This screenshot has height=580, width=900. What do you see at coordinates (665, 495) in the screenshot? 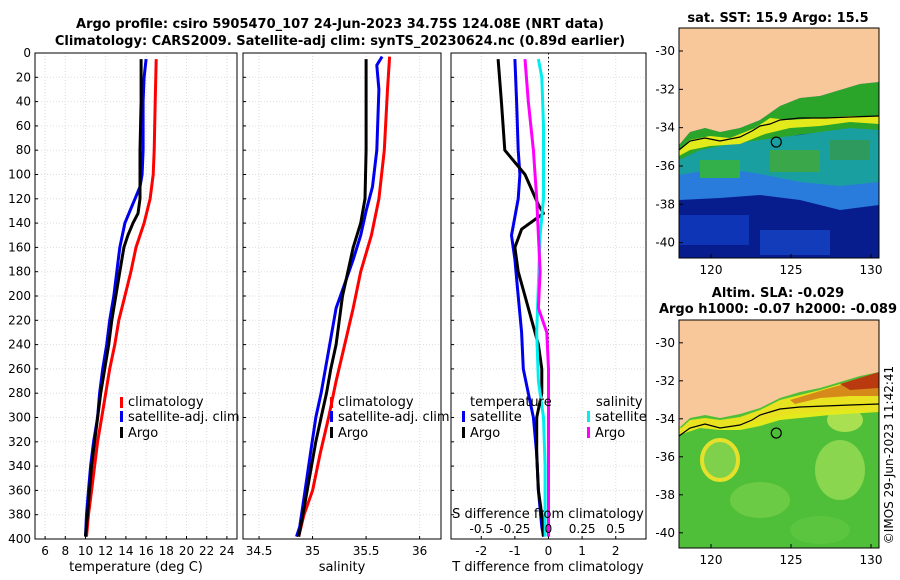
I see `lat-tick-label: -38` at bounding box center [665, 495].